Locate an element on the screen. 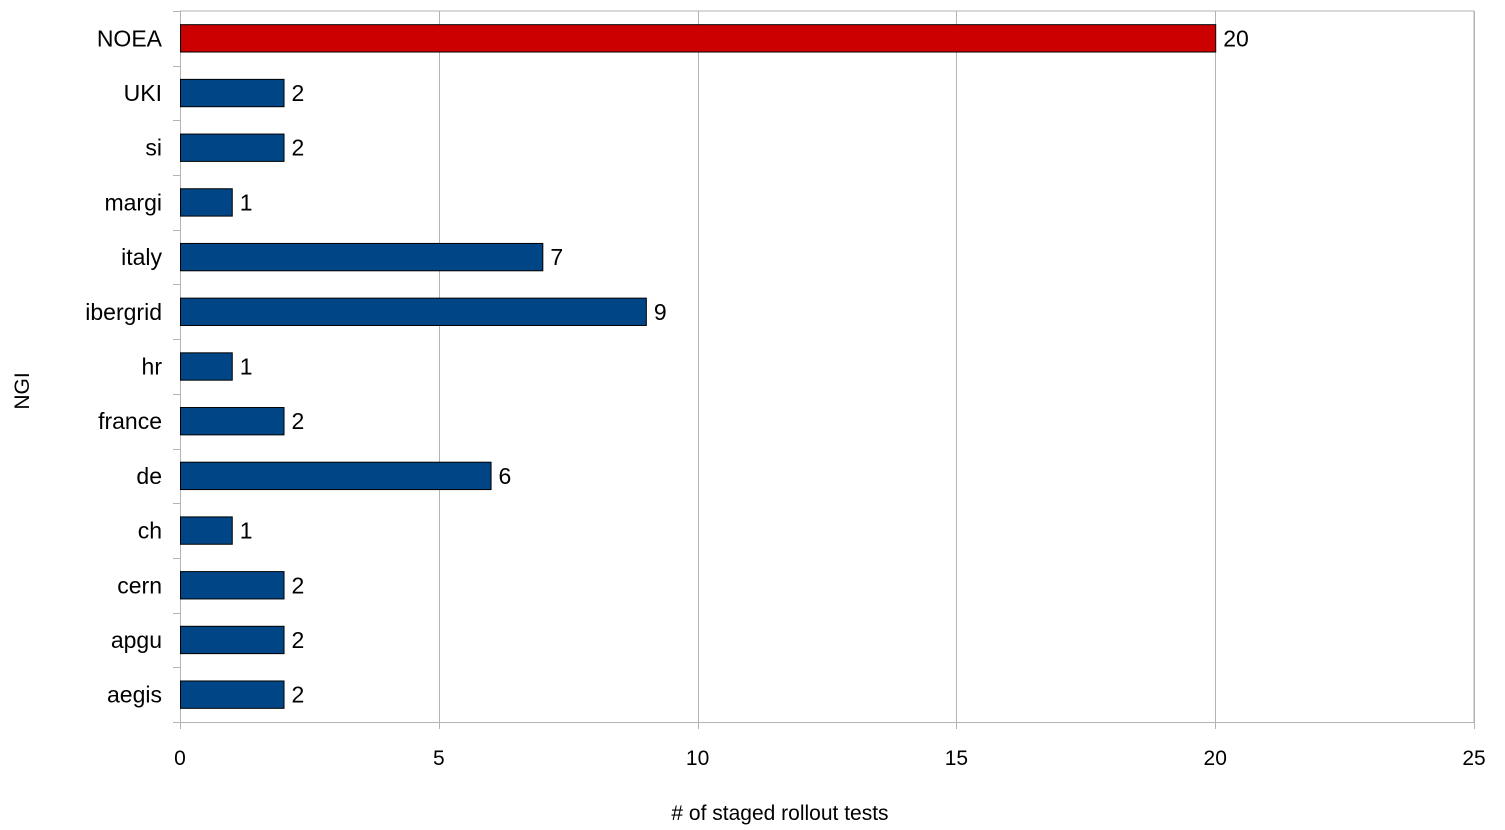 This screenshot has height=830, width=1505. x-tick-label: 0 is located at coordinates (180, 758).